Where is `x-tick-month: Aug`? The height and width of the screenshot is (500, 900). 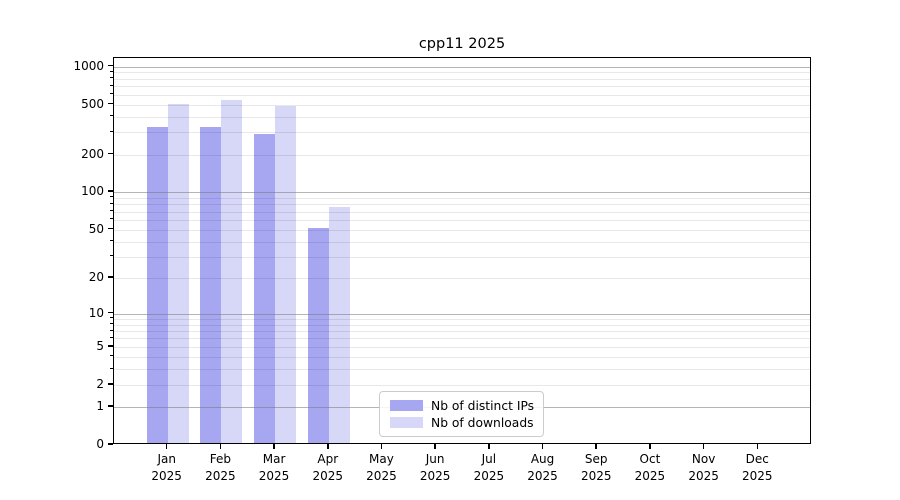
x-tick-month: Aug is located at coordinates (542, 459).